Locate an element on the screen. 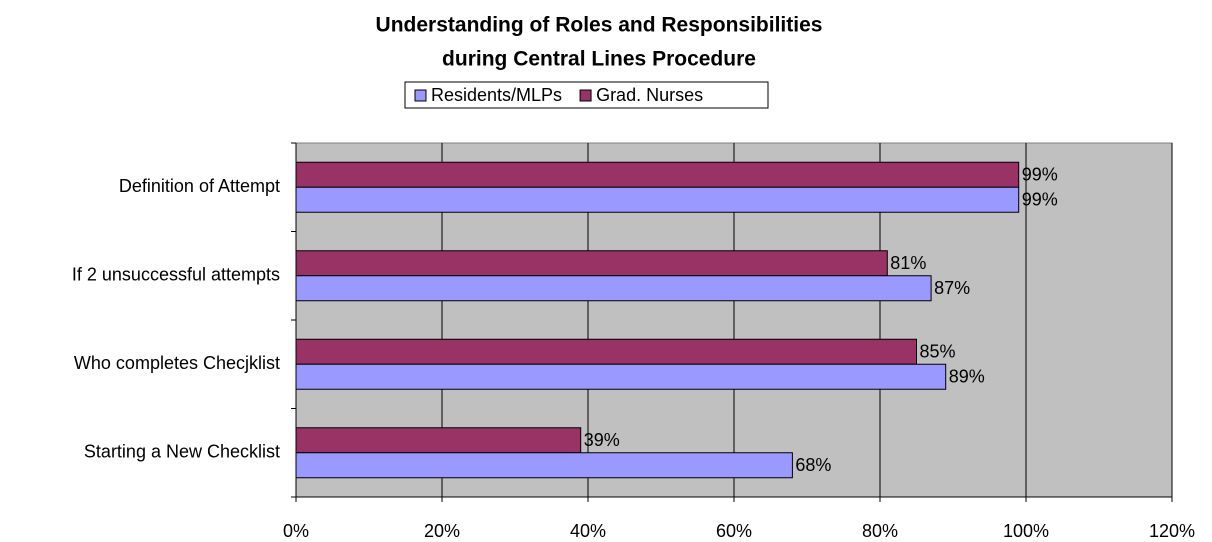 The height and width of the screenshot is (542, 1212). legend-label: Residents/MLPs is located at coordinates (496, 95).